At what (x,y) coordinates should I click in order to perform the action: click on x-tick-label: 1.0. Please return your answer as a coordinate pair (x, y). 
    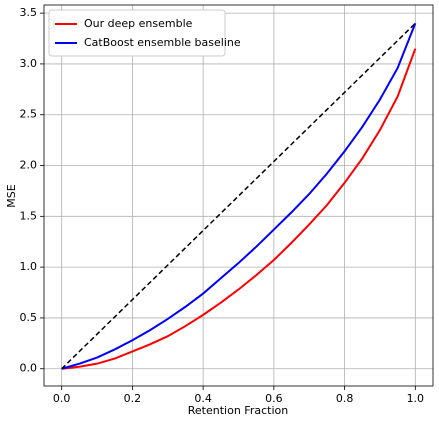
    Looking at the image, I should click on (416, 398).